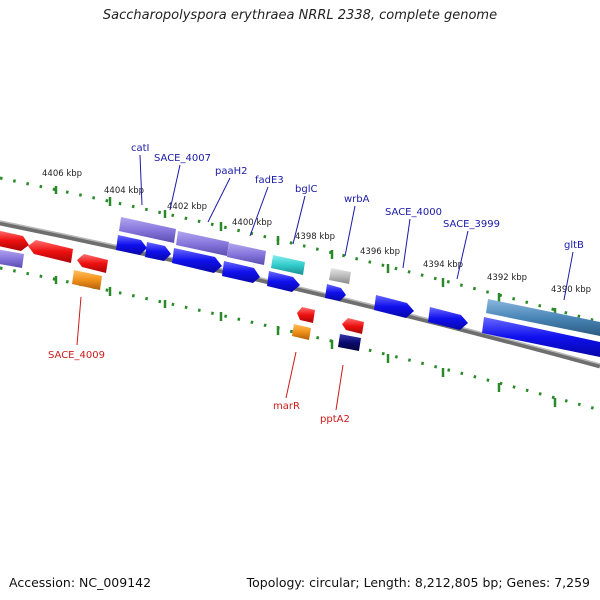 The height and width of the screenshot is (600, 600). I want to click on tick-label: 4392 kbp, so click(507, 278).